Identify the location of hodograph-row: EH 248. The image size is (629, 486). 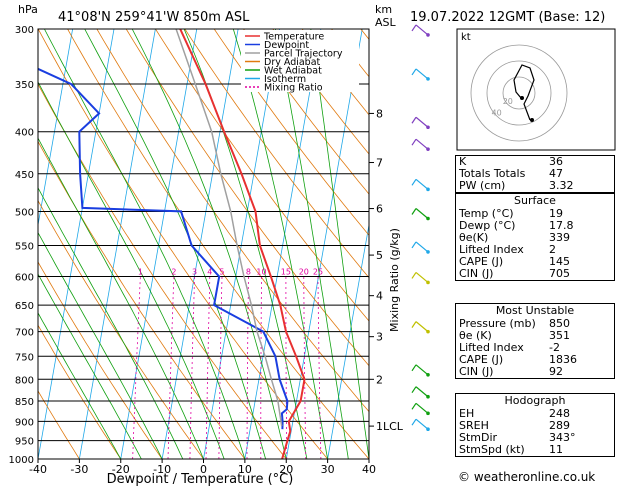
(535, 414).